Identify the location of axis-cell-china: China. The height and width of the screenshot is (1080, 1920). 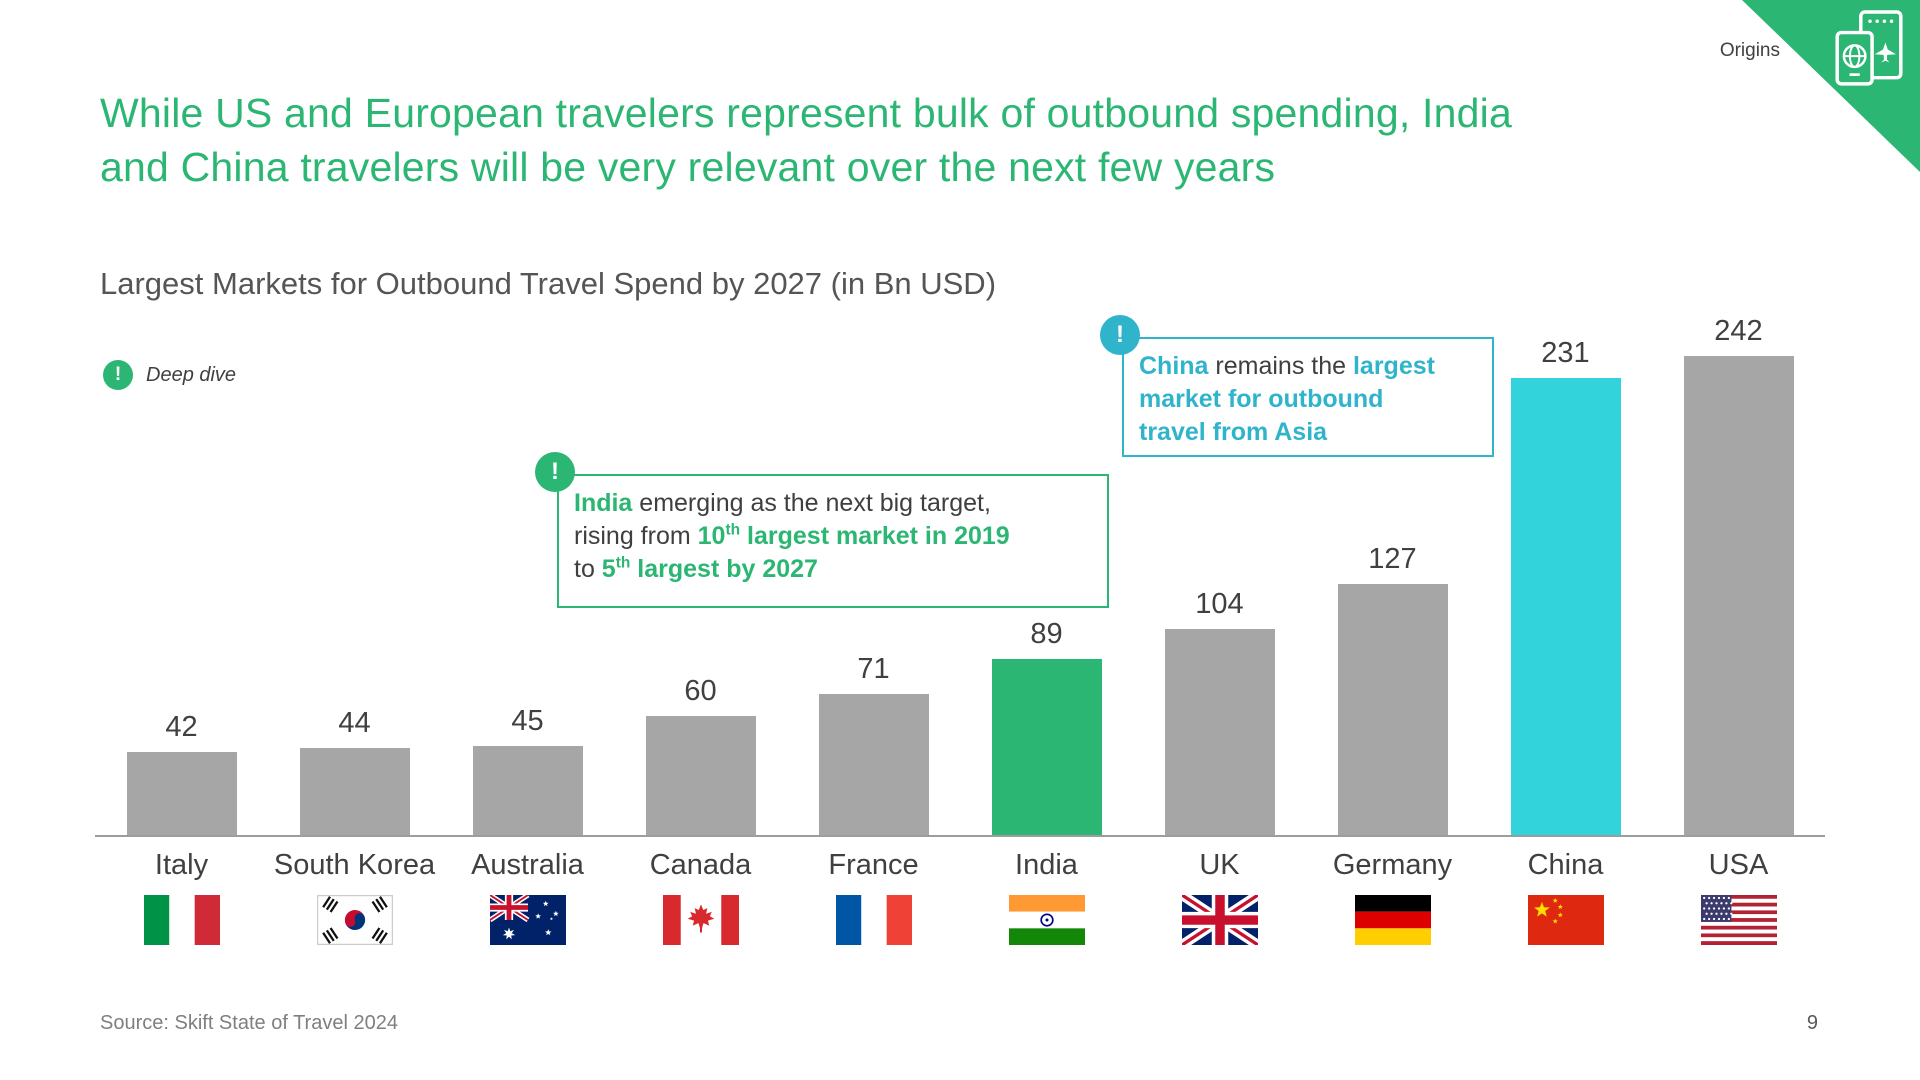
(1565, 897).